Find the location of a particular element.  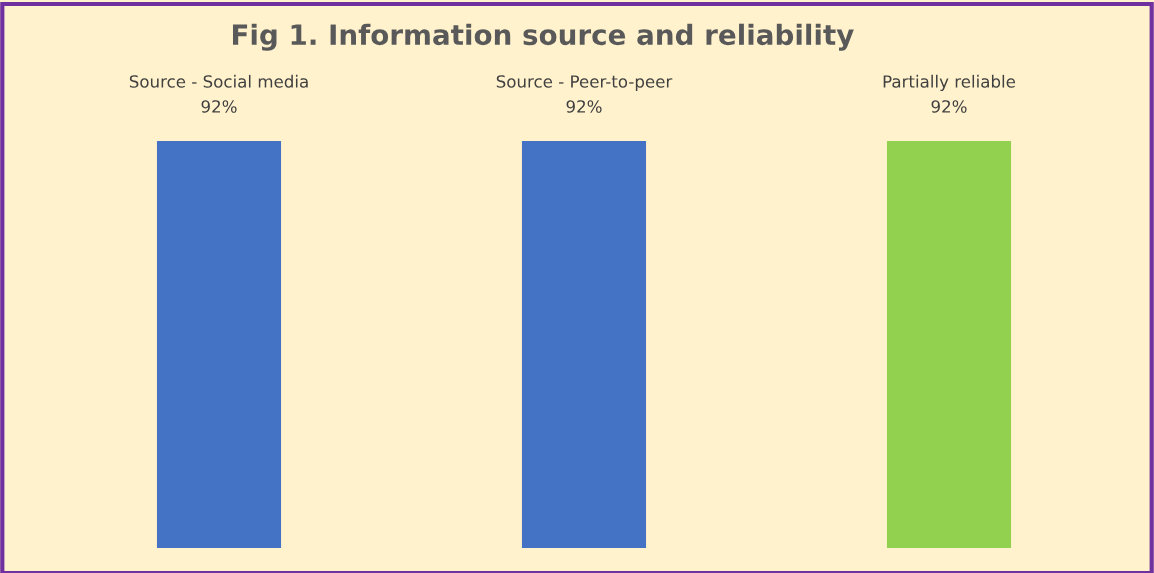

chart-title: Fig 1. Information source and reliability is located at coordinates (543, 37).